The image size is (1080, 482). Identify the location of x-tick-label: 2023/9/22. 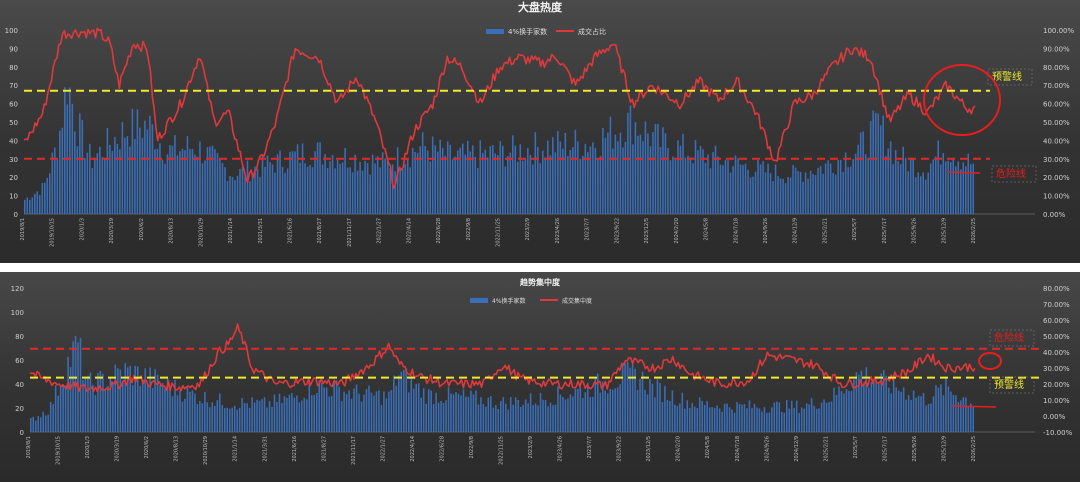
(617, 231).